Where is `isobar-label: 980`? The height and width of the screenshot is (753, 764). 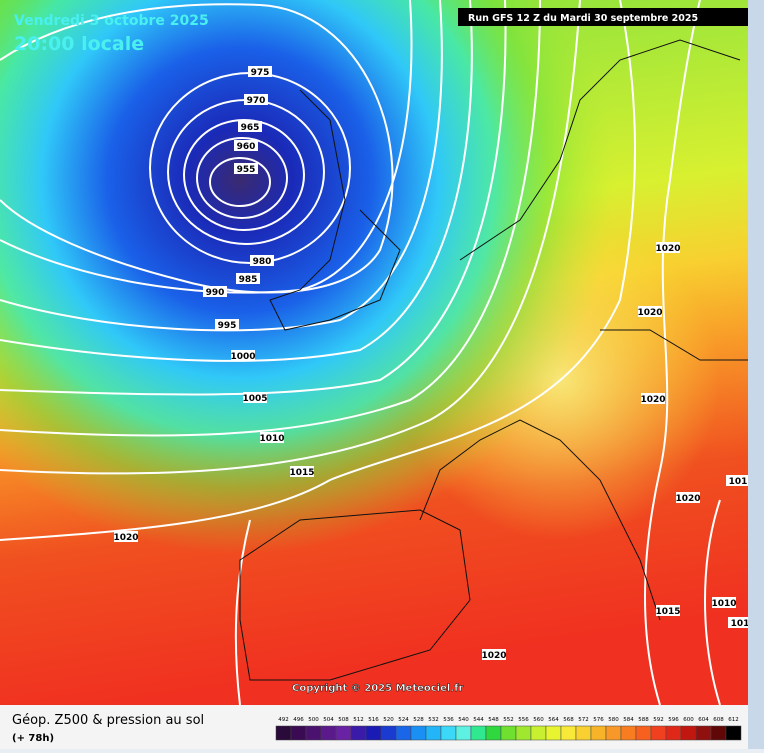
isobar-label: 980 is located at coordinates (262, 262).